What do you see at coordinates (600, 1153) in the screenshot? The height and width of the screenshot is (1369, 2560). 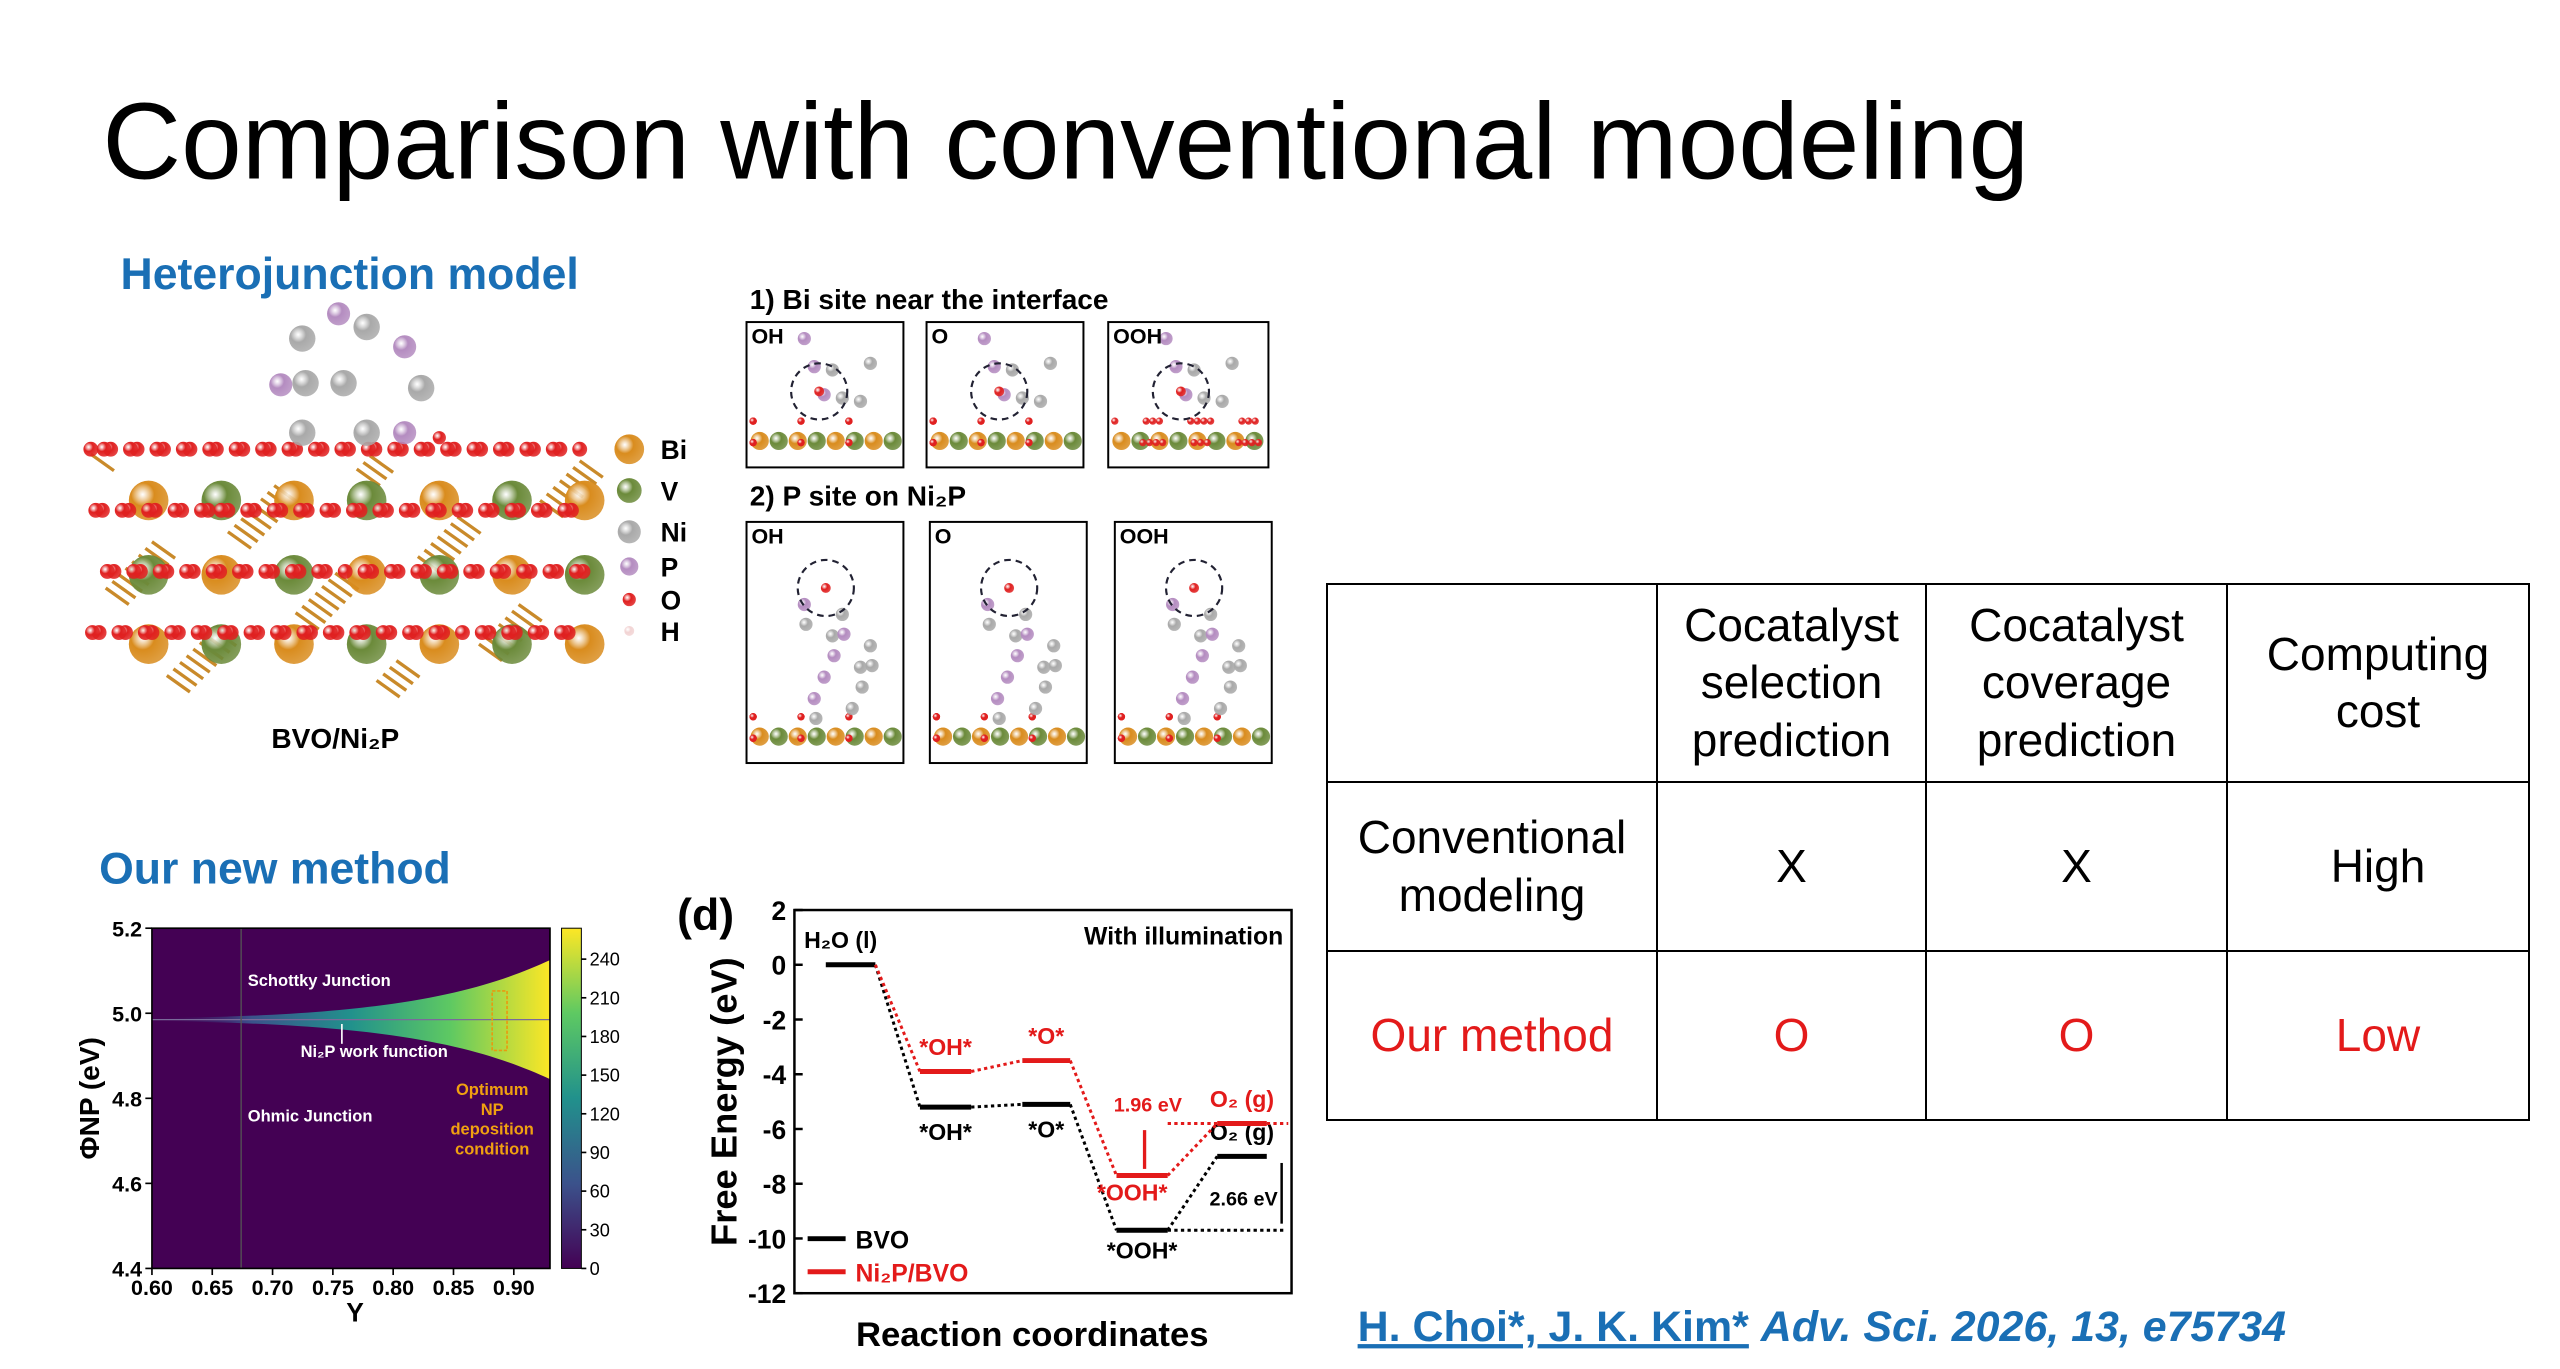 I see `colorbar-tick-label: 90` at bounding box center [600, 1153].